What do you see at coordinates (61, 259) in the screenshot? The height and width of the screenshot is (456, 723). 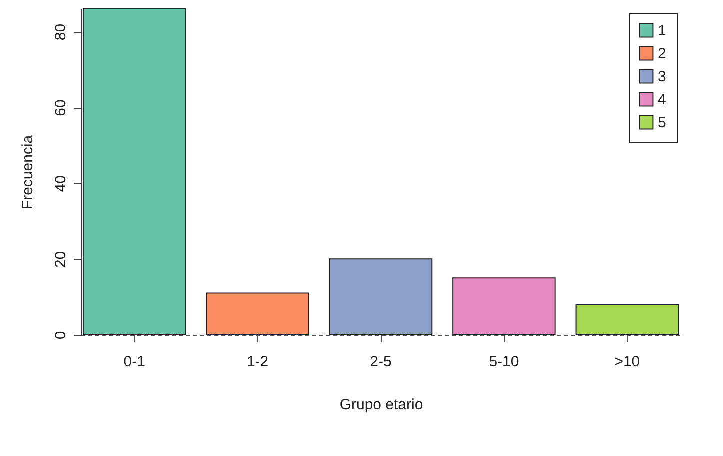 I see `y-tick-label: 20` at bounding box center [61, 259].